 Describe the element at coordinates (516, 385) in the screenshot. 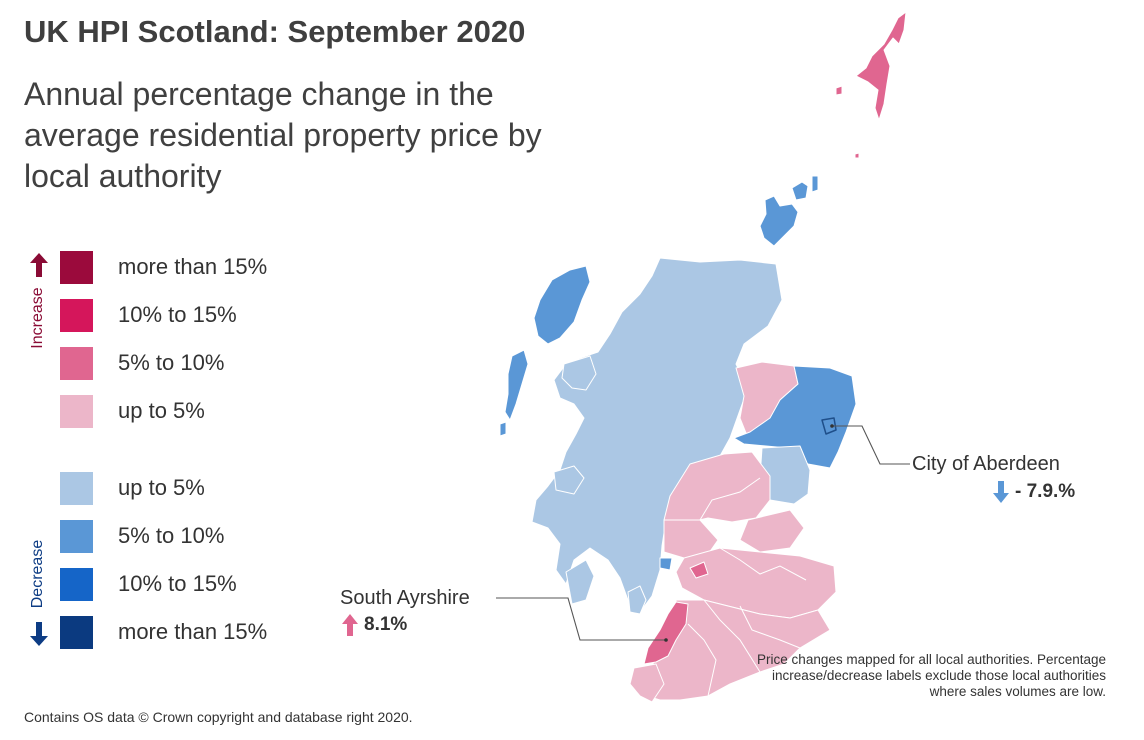

I see `region-outer-hebrides-south` at that location.